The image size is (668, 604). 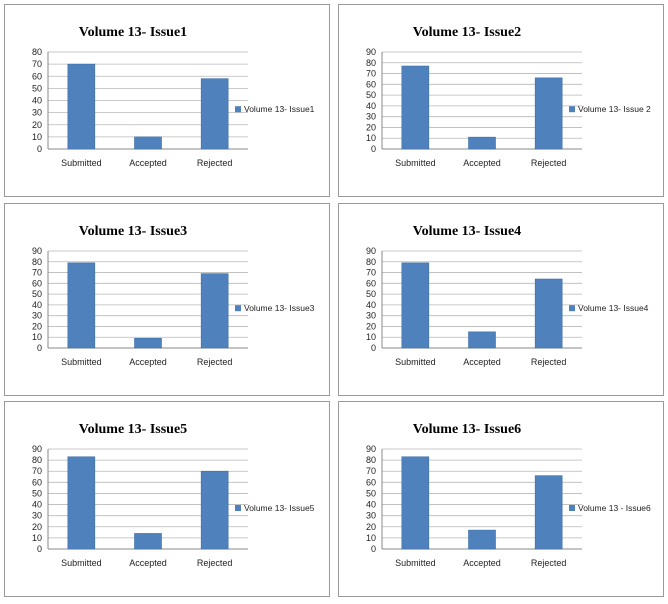 I want to click on chart-title: Volume 13- Issue5, so click(x=133, y=429).